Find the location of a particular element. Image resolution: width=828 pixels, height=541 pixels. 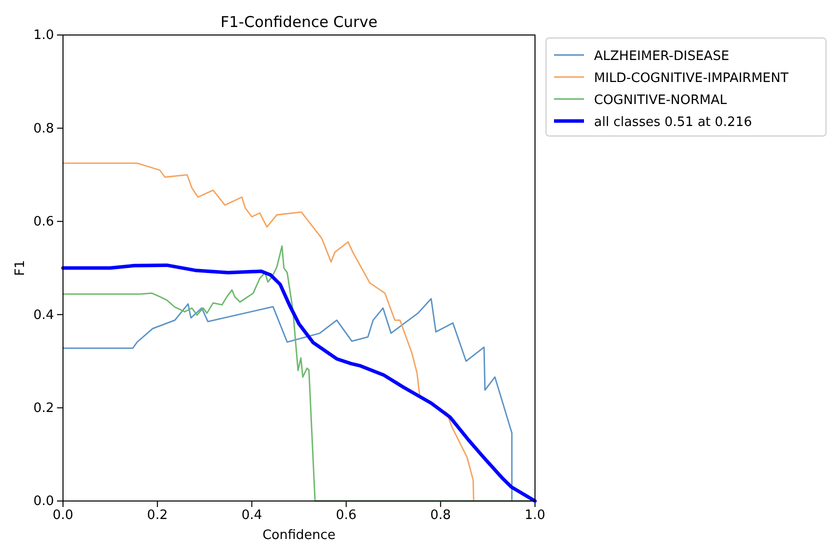

chart-title: F1-Confidence Curve is located at coordinates (299, 22).